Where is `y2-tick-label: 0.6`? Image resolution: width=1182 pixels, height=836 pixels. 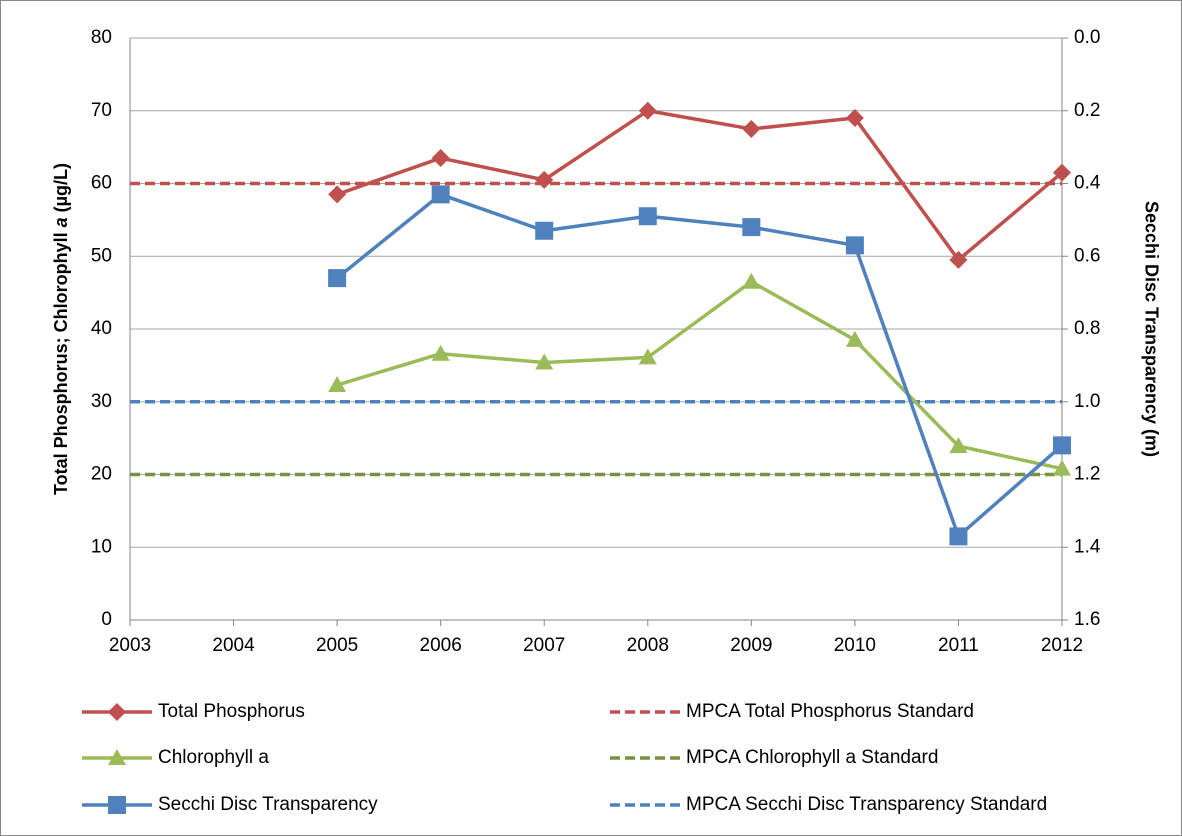
y2-tick-label: 0.6 is located at coordinates (1087, 255).